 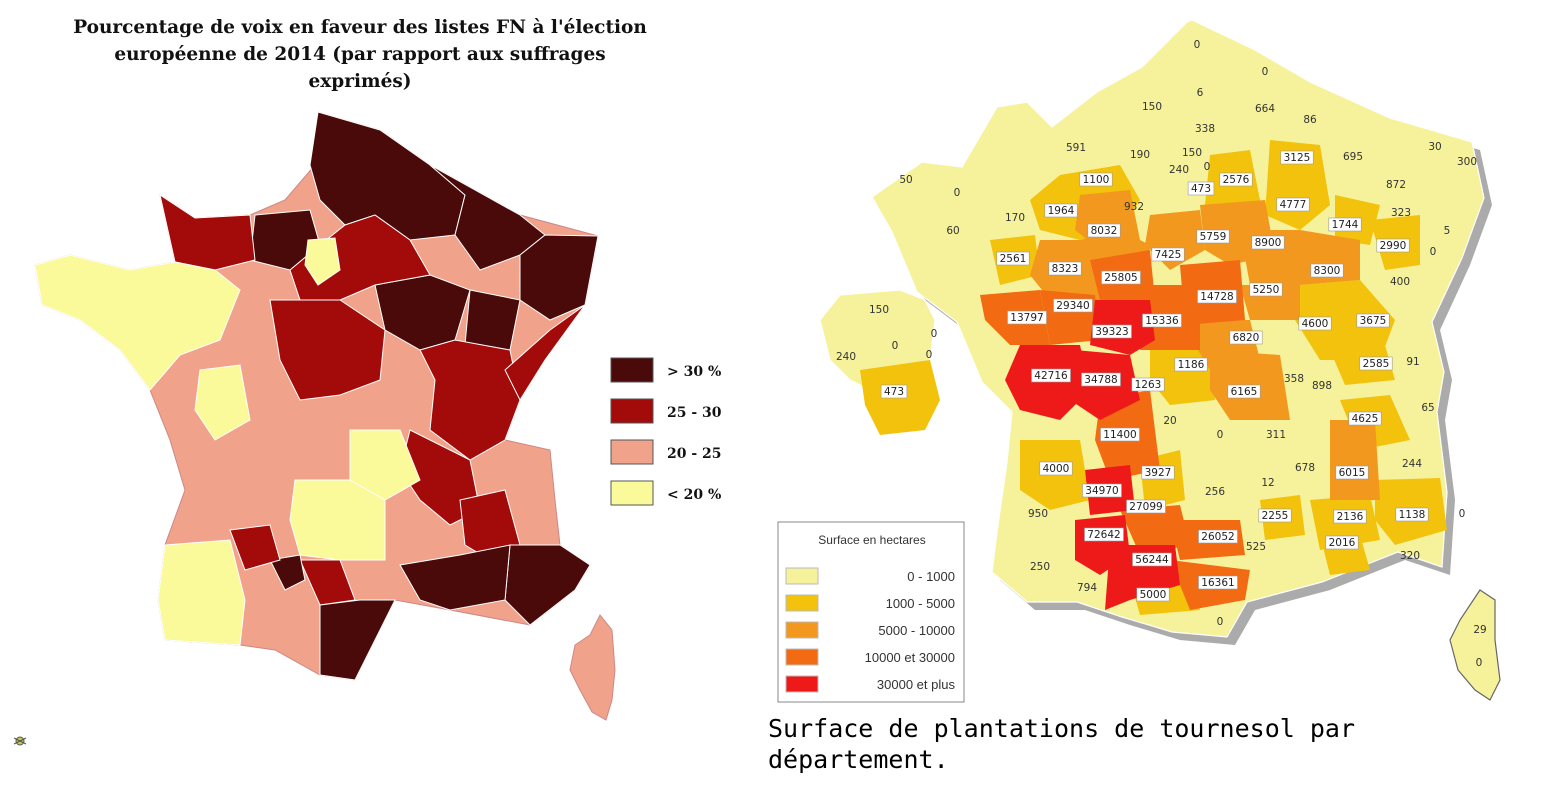 I want to click on fn-dept-corse, so click(x=592, y=667).